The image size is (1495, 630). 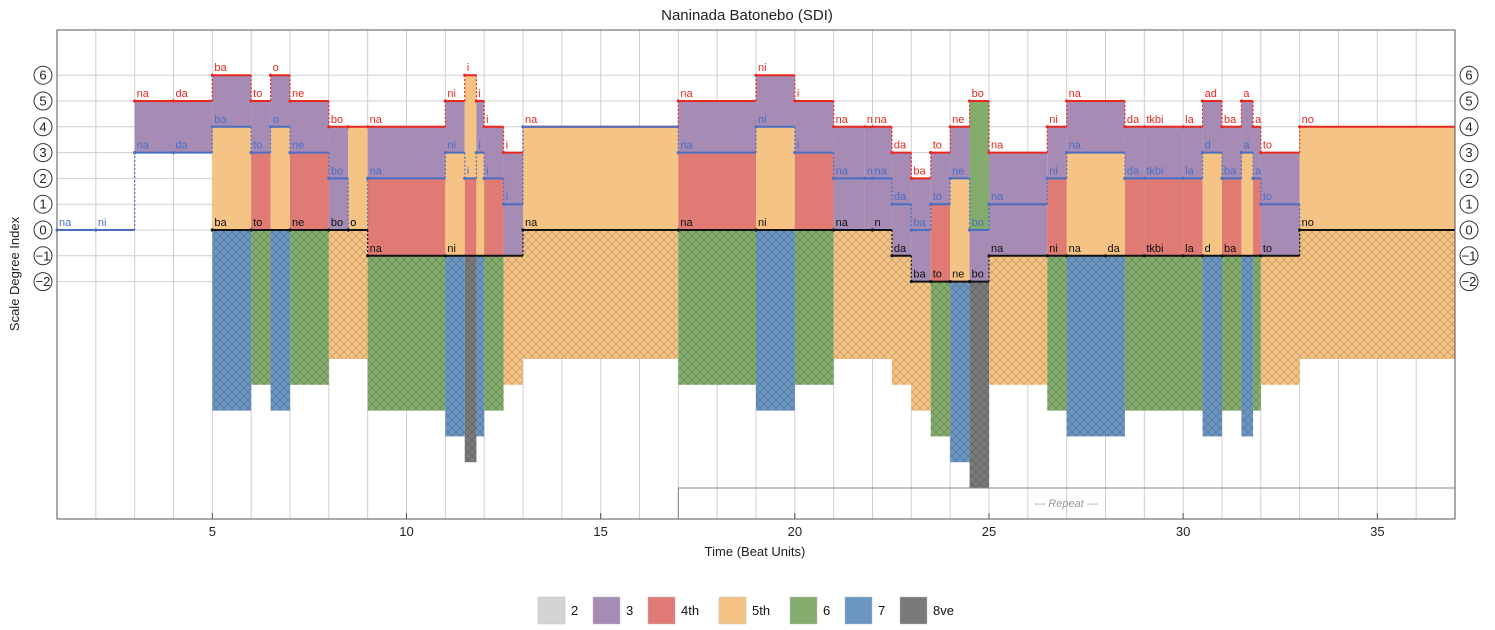 What do you see at coordinates (574, 610) in the screenshot?
I see `legend-label: 2` at bounding box center [574, 610].